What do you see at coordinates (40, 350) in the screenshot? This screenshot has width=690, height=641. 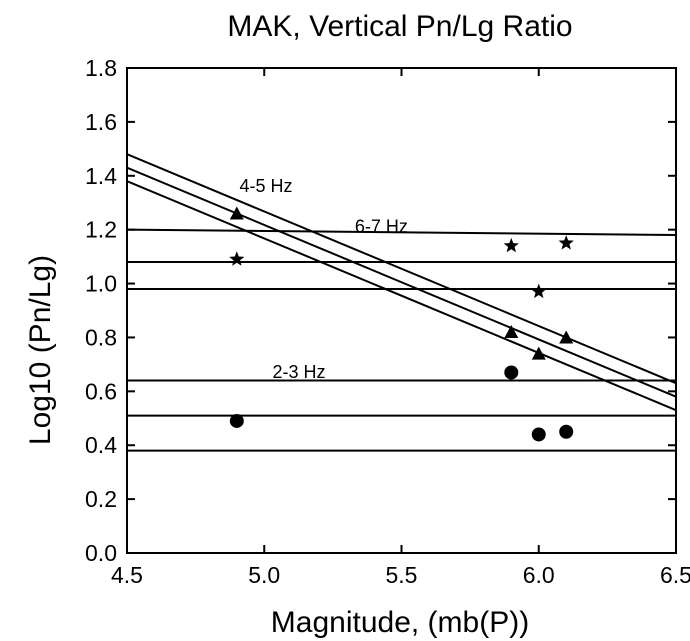 I see `y-axis-label: Log10 (Pn/Lg)` at bounding box center [40, 350].